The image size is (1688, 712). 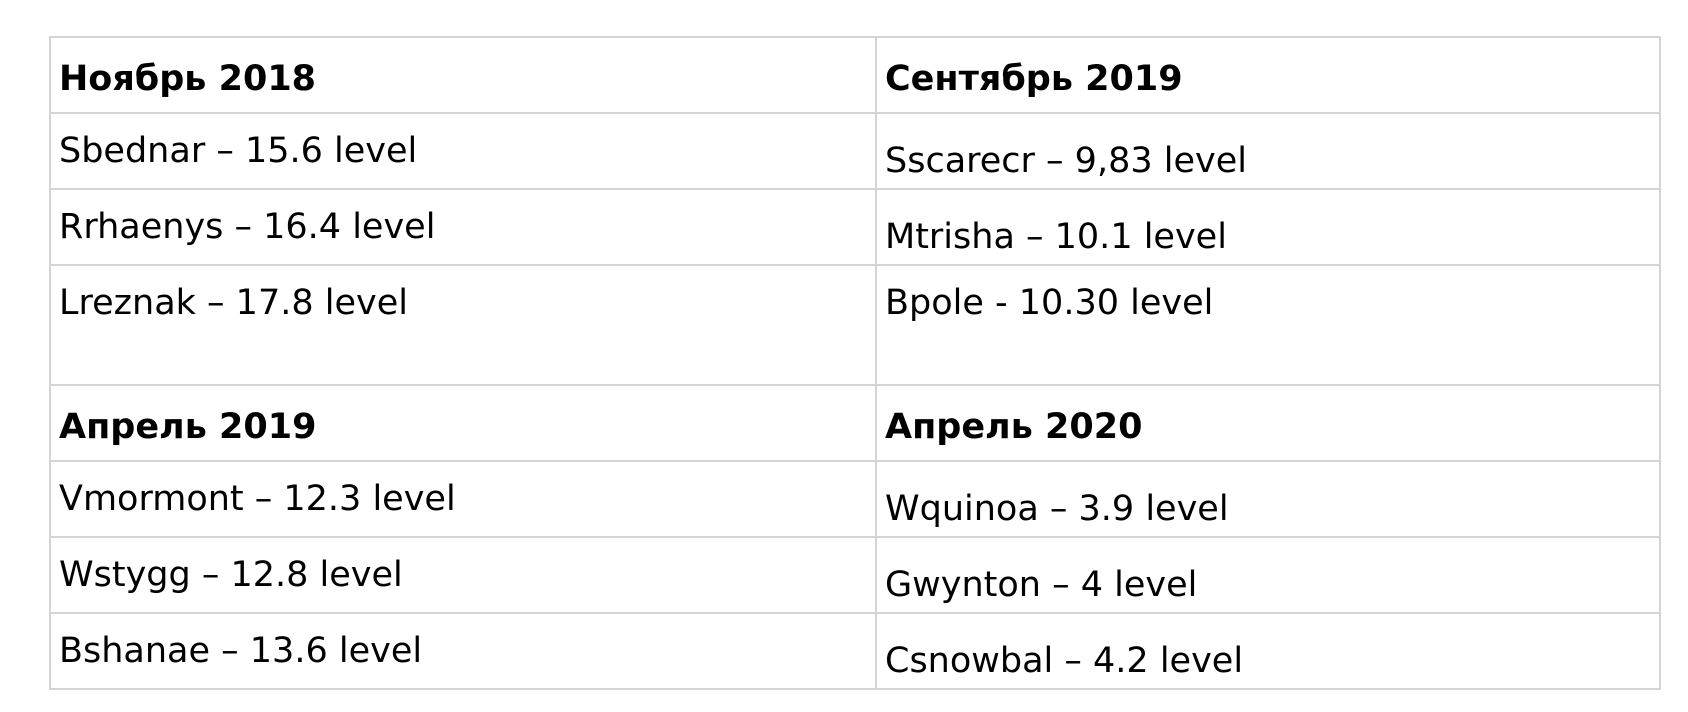 What do you see at coordinates (1268, 325) in the screenshot?
I see `entry-cell: Bpole - 10.30 level` at bounding box center [1268, 325].